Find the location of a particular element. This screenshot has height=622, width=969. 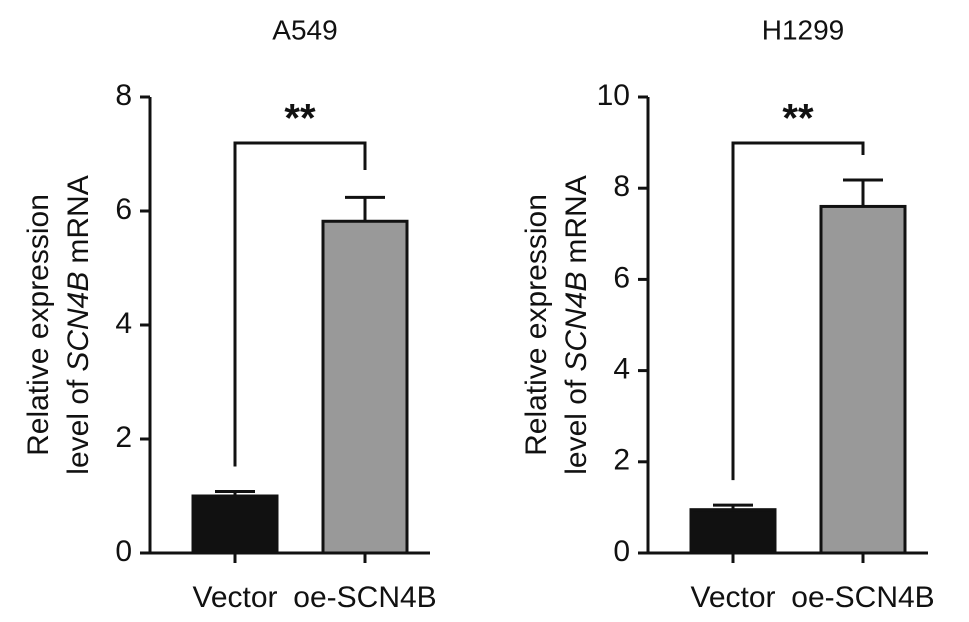

chart-title: A549 is located at coordinates (304, 29).